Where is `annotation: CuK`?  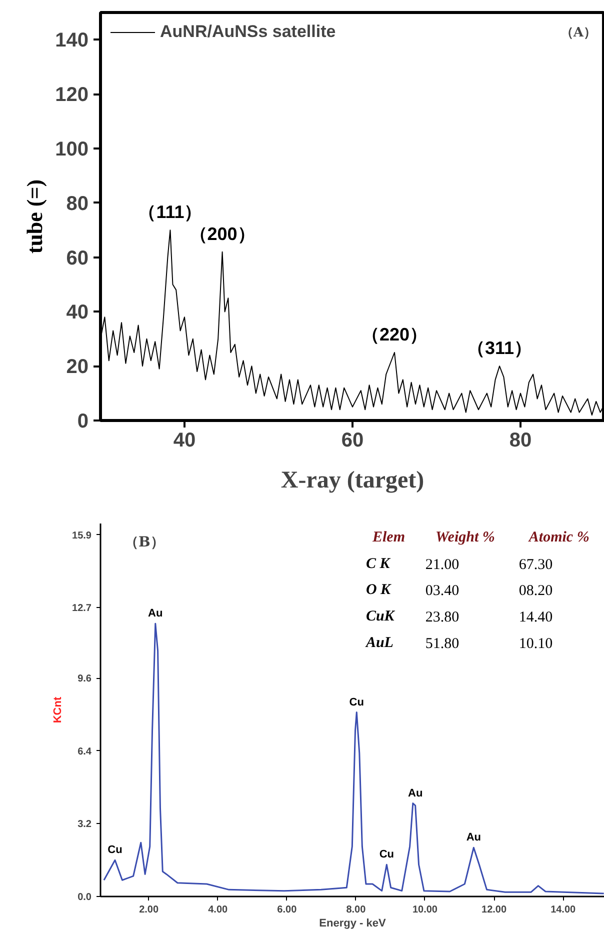 annotation: CuK is located at coordinates (381, 616).